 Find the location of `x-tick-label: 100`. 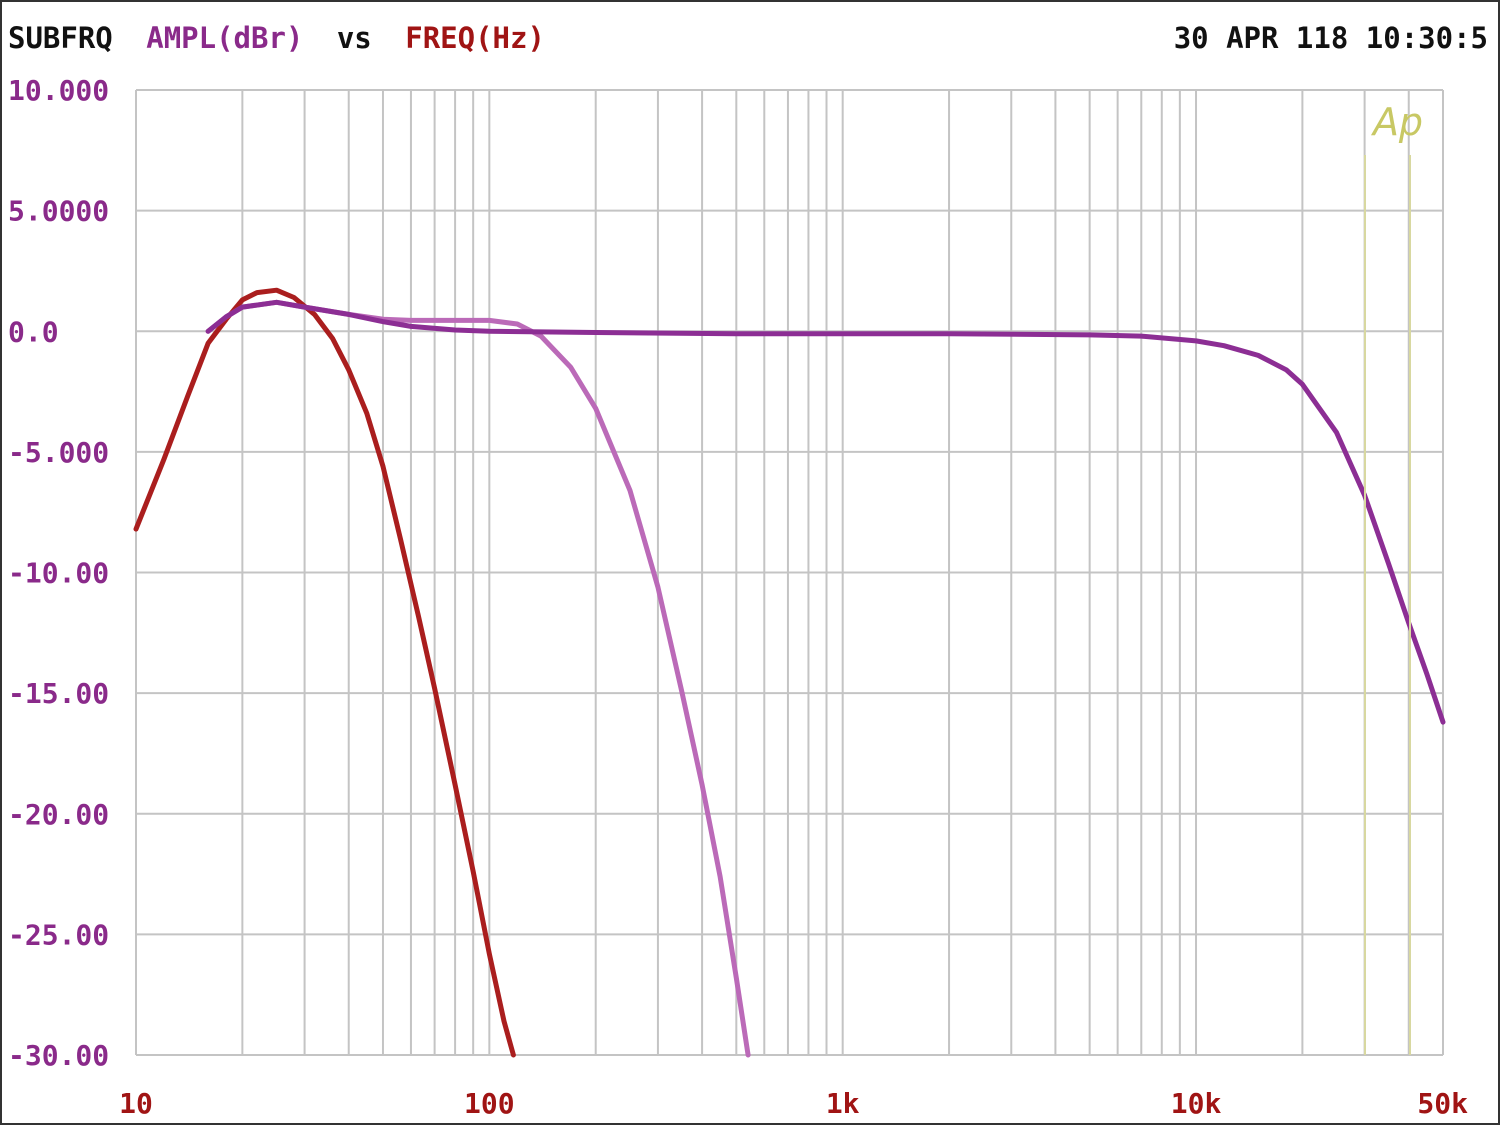

x-tick-label: 100 is located at coordinates (489, 1103).